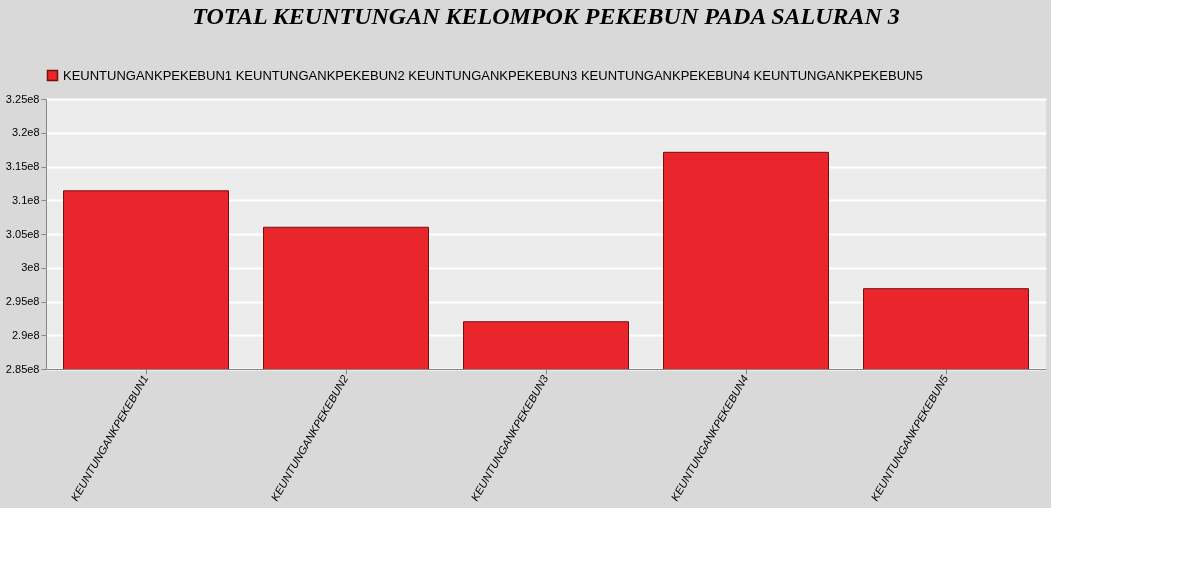  Describe the element at coordinates (25, 132) in the screenshot. I see `y-tick-label: 3.2e8` at that location.